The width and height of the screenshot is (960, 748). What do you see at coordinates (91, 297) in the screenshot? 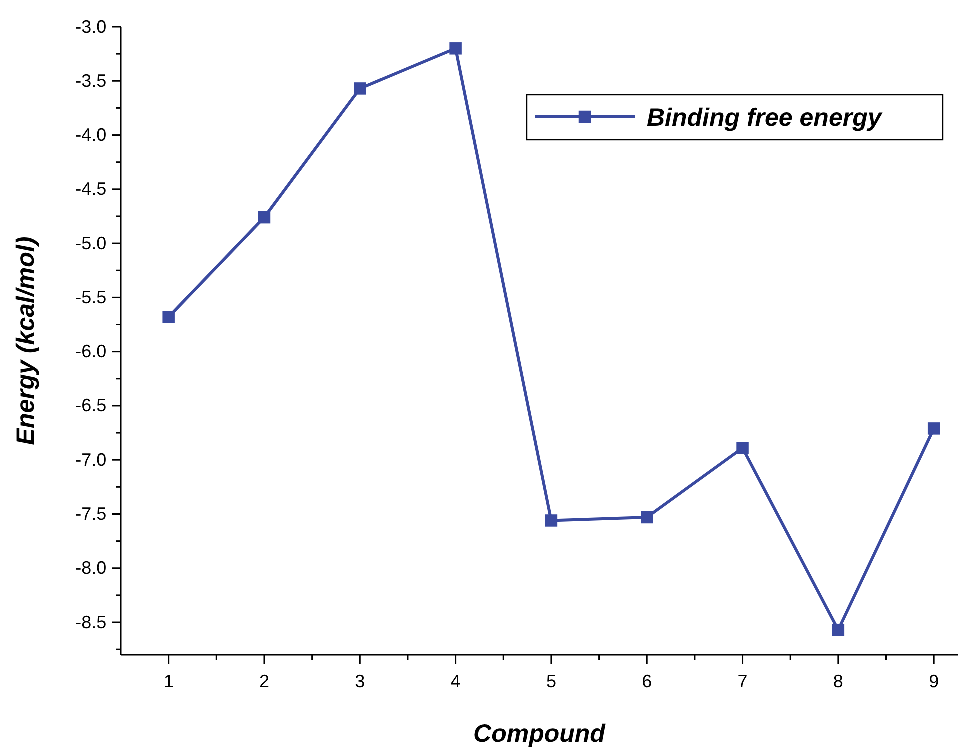
I see `y-tick-label: -5.5` at bounding box center [91, 297].